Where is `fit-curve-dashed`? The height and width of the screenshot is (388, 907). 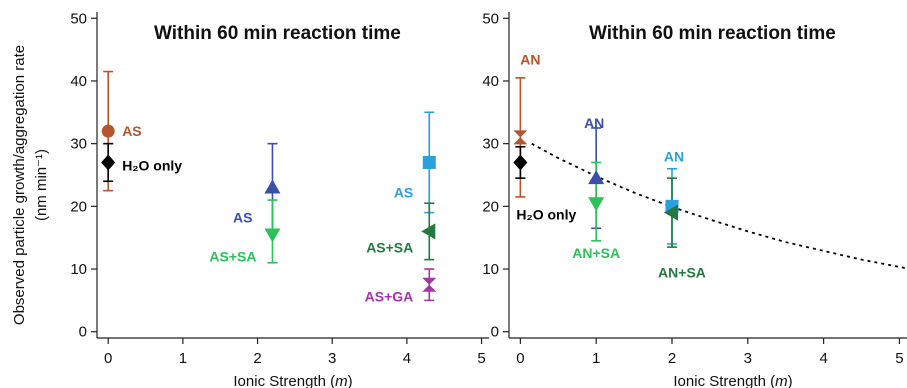
fit-curve-dashed is located at coordinates (719, 206).